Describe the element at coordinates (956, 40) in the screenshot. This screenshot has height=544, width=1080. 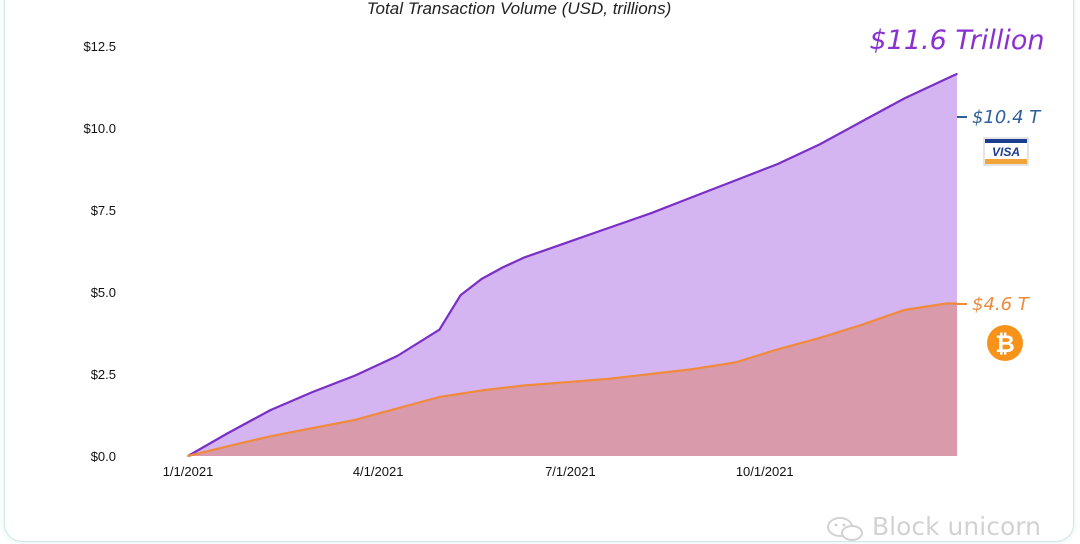
I see `visa-total-label: $11.6 Trillion` at that location.